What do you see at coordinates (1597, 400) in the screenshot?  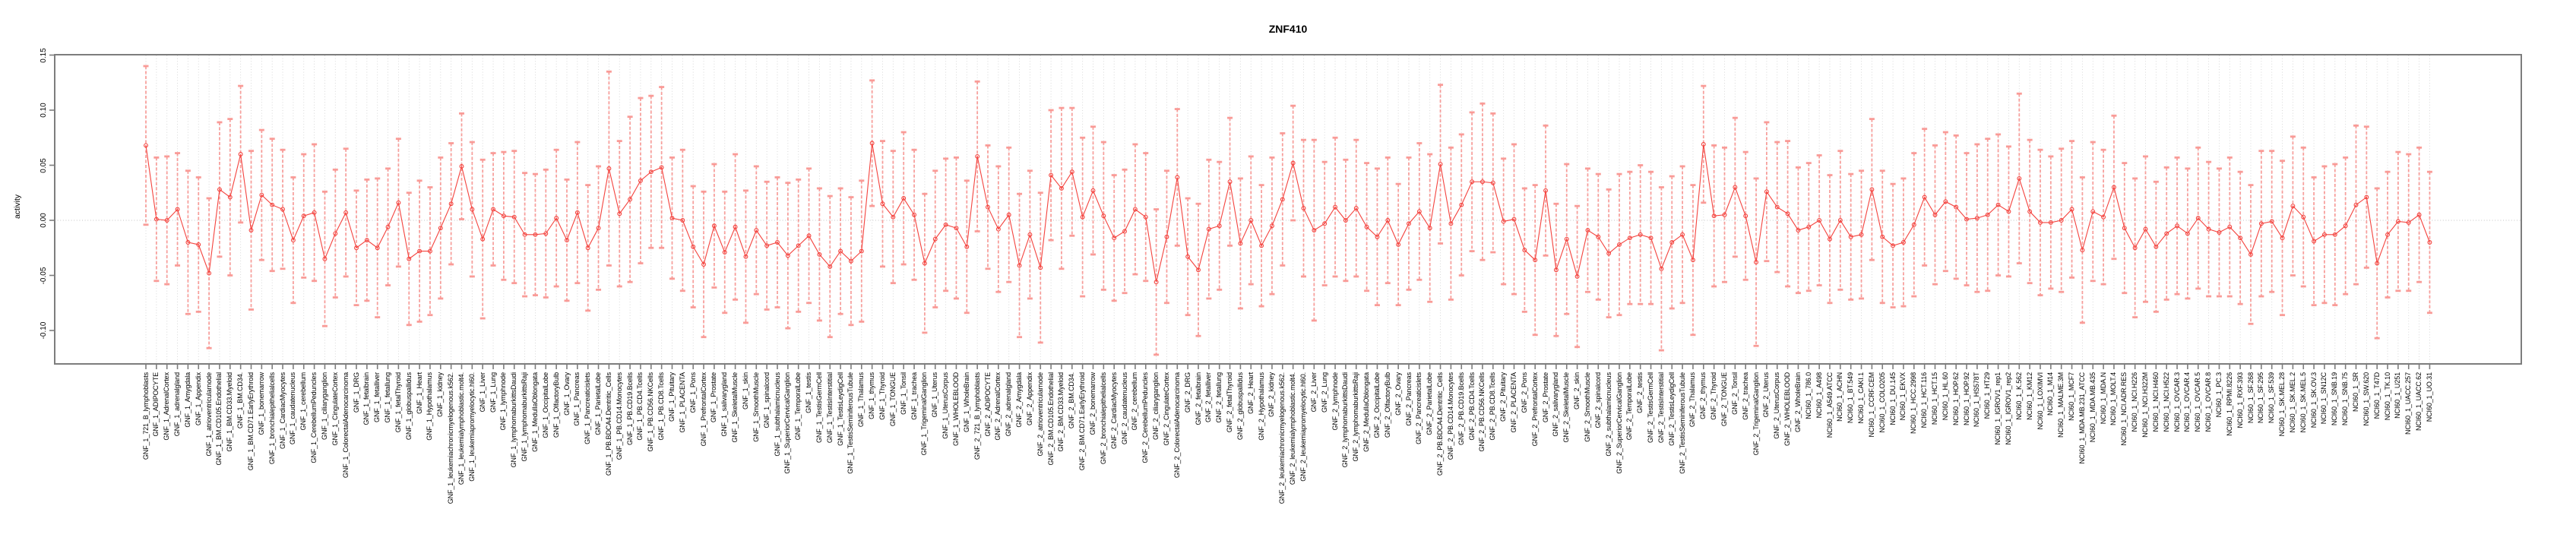 I see `x-tick-label: GNF_2_spinalcord` at bounding box center [1597, 400].